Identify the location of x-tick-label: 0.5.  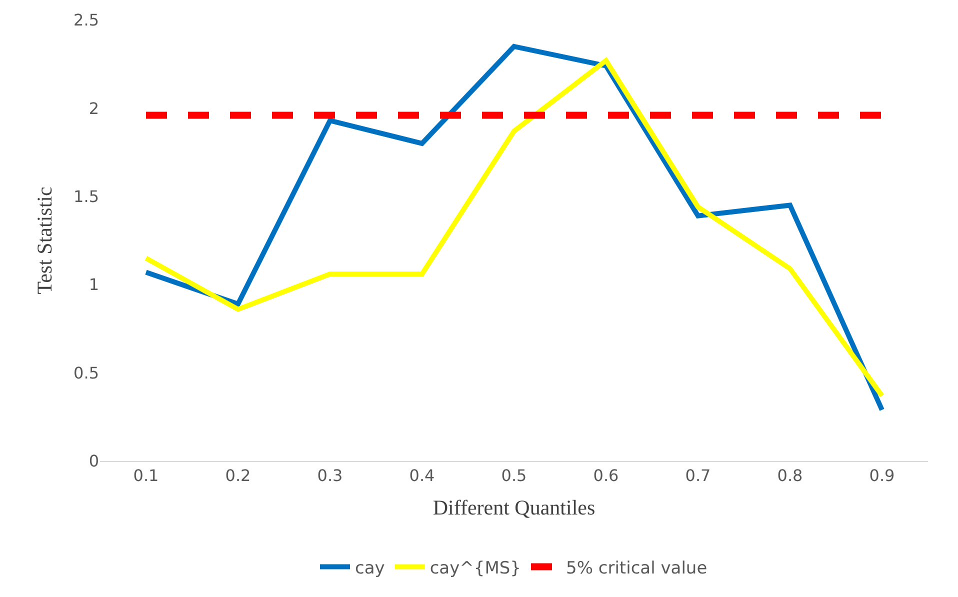
(514, 476).